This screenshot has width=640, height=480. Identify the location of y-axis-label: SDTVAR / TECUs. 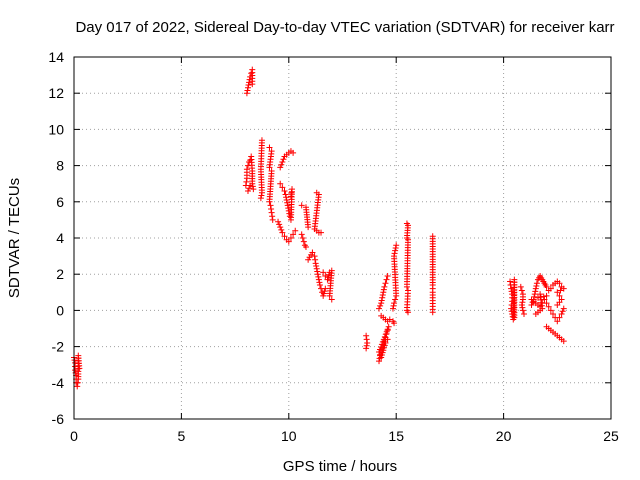
(14, 238).